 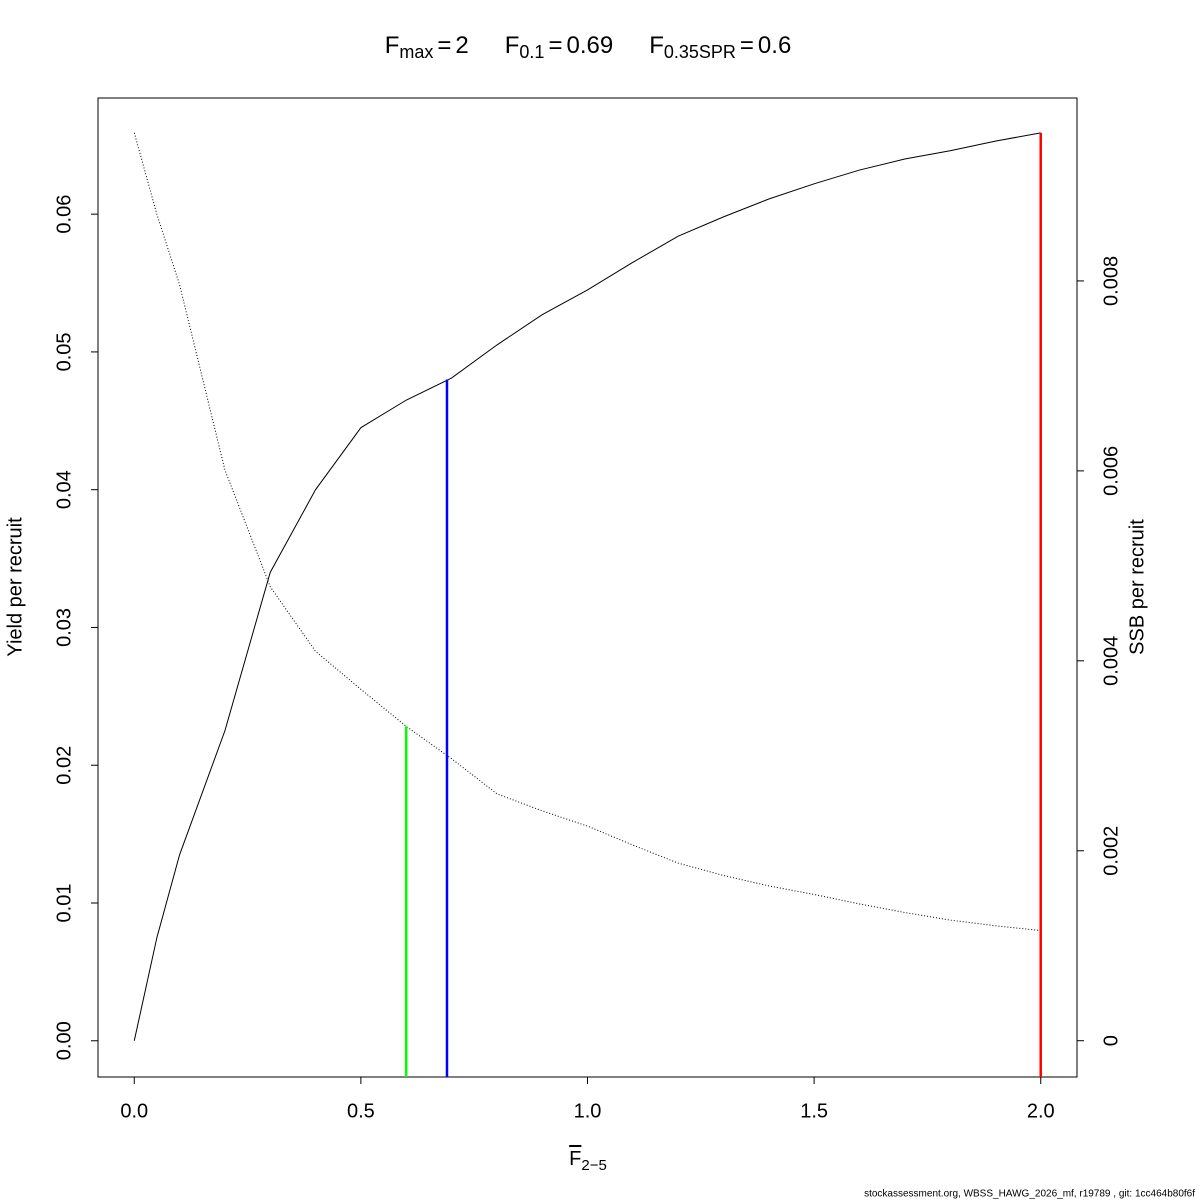 I want to click on title-subscript: 0.35SPR, so click(x=700, y=52).